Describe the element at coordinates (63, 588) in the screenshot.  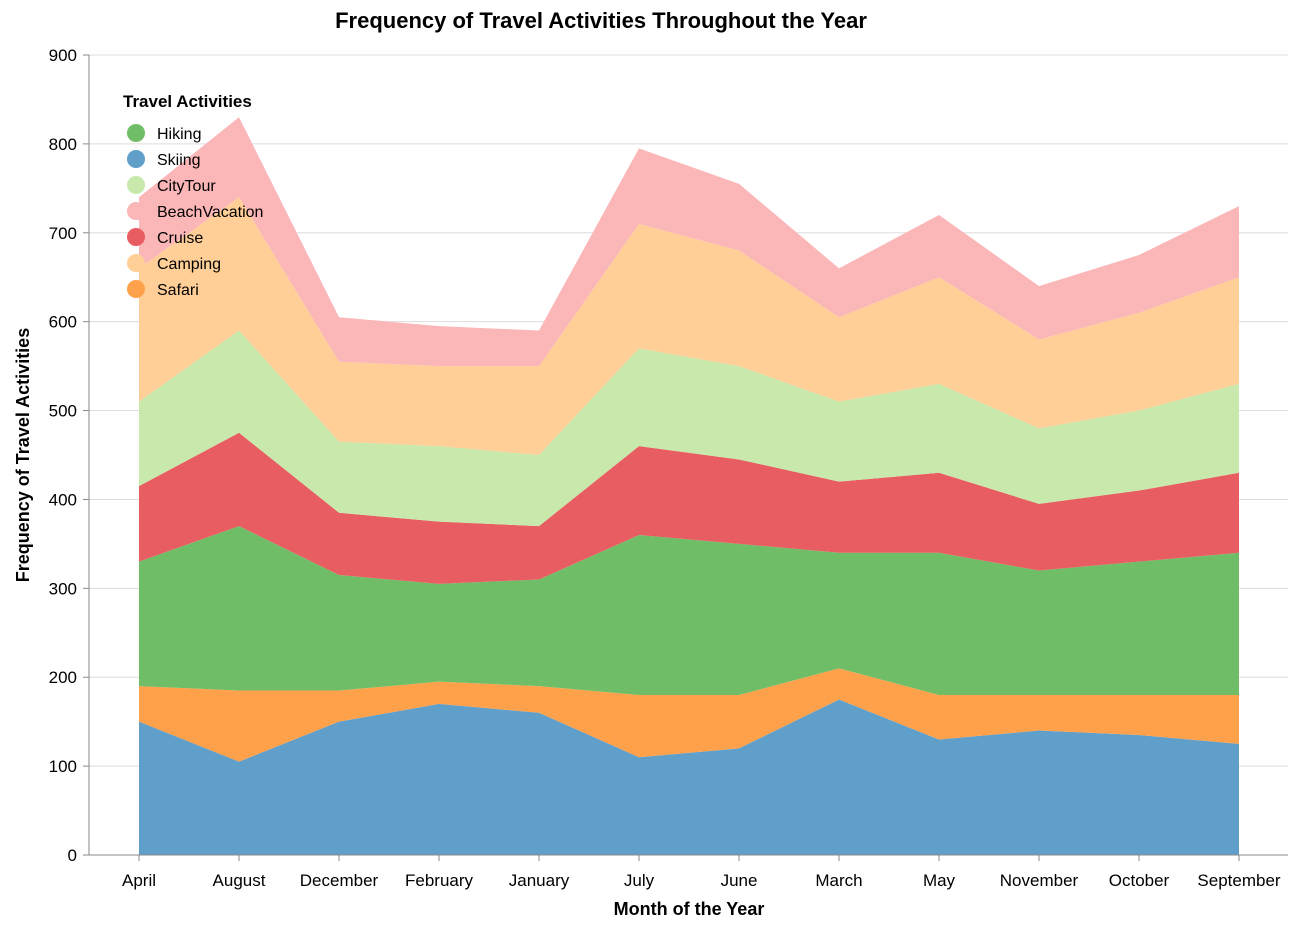
I see `y-tick-label: 300` at that location.